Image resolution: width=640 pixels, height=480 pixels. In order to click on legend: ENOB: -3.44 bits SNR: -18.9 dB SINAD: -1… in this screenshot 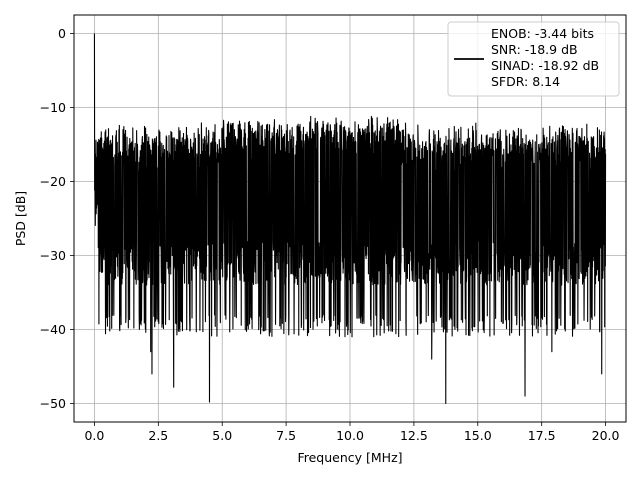, I will do `click(533, 59)`.